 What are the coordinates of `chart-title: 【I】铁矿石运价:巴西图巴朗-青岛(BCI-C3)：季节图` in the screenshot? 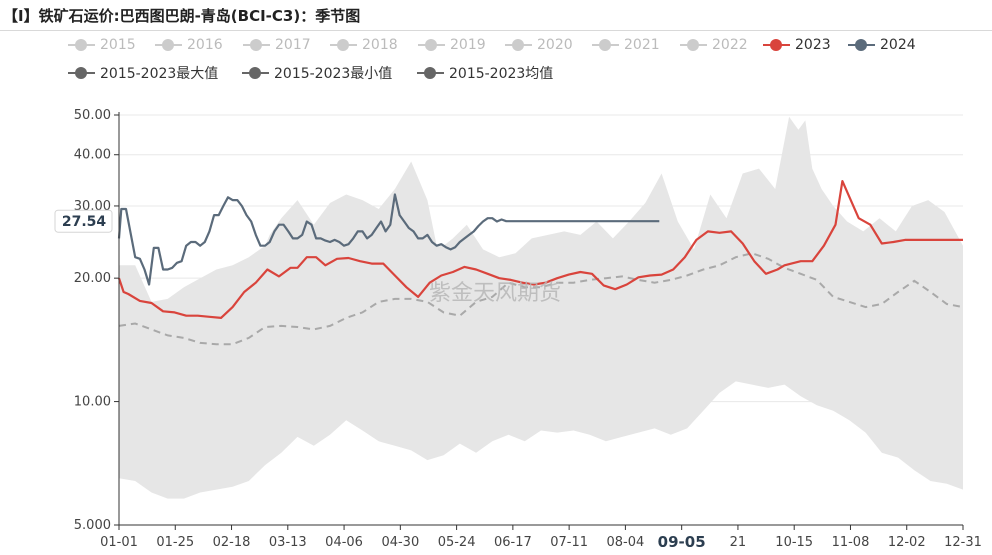 It's located at (182, 16).